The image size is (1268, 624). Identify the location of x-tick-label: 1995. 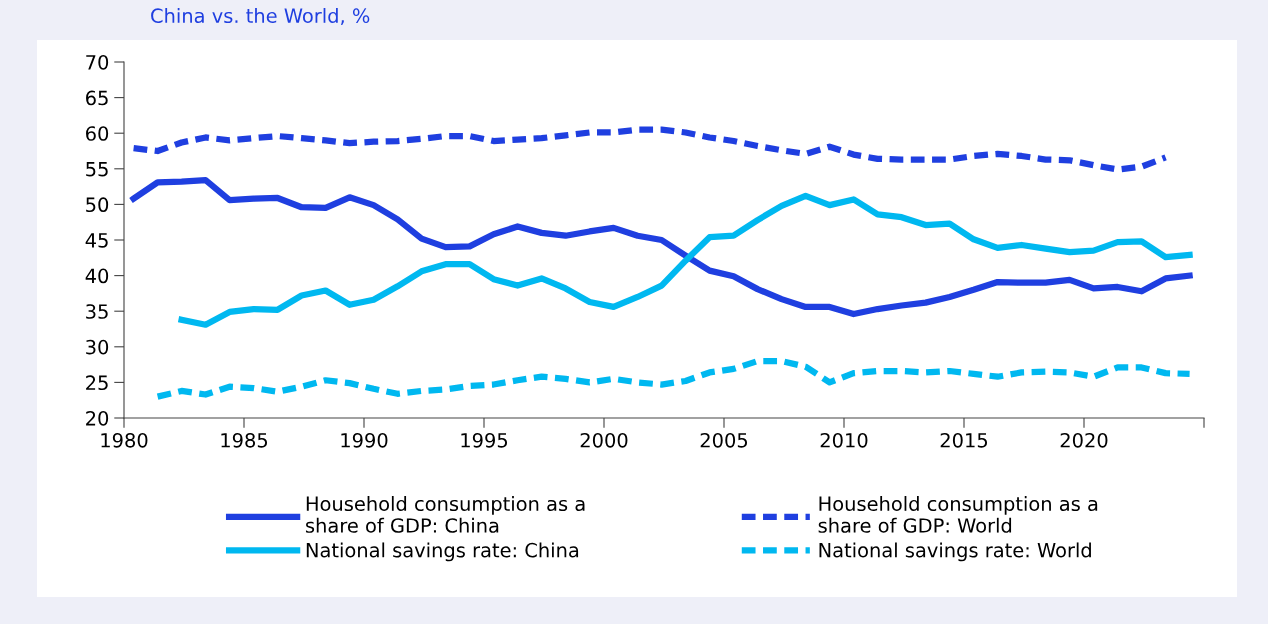
(484, 440).